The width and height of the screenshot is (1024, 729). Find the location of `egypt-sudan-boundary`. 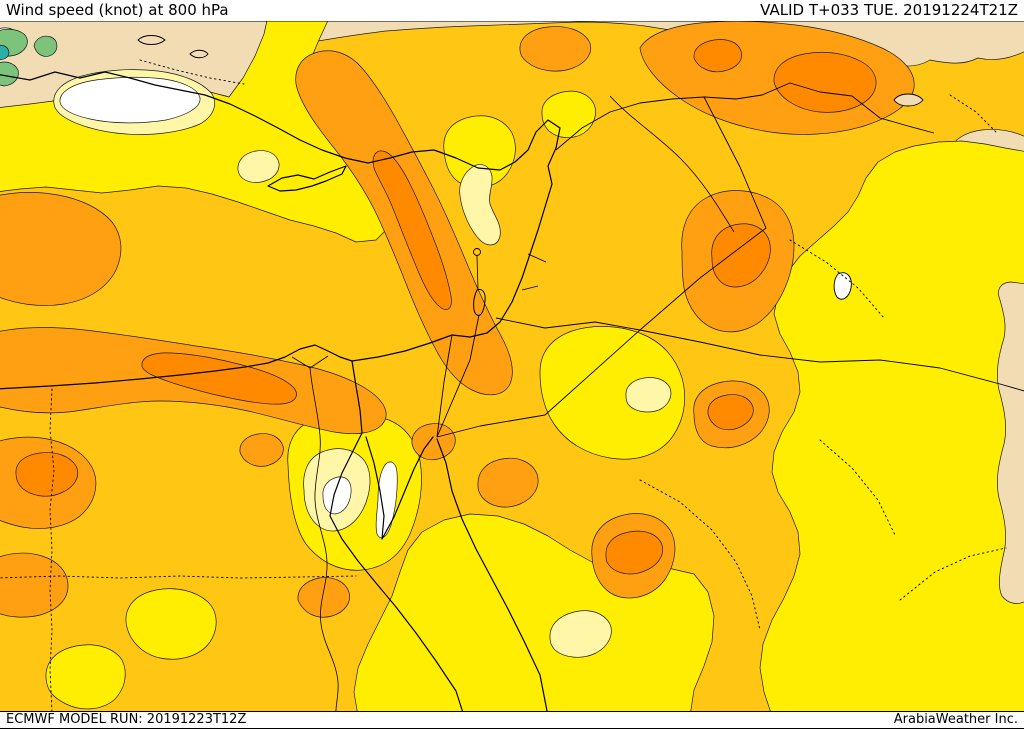

egypt-sudan-boundary is located at coordinates (178, 577).